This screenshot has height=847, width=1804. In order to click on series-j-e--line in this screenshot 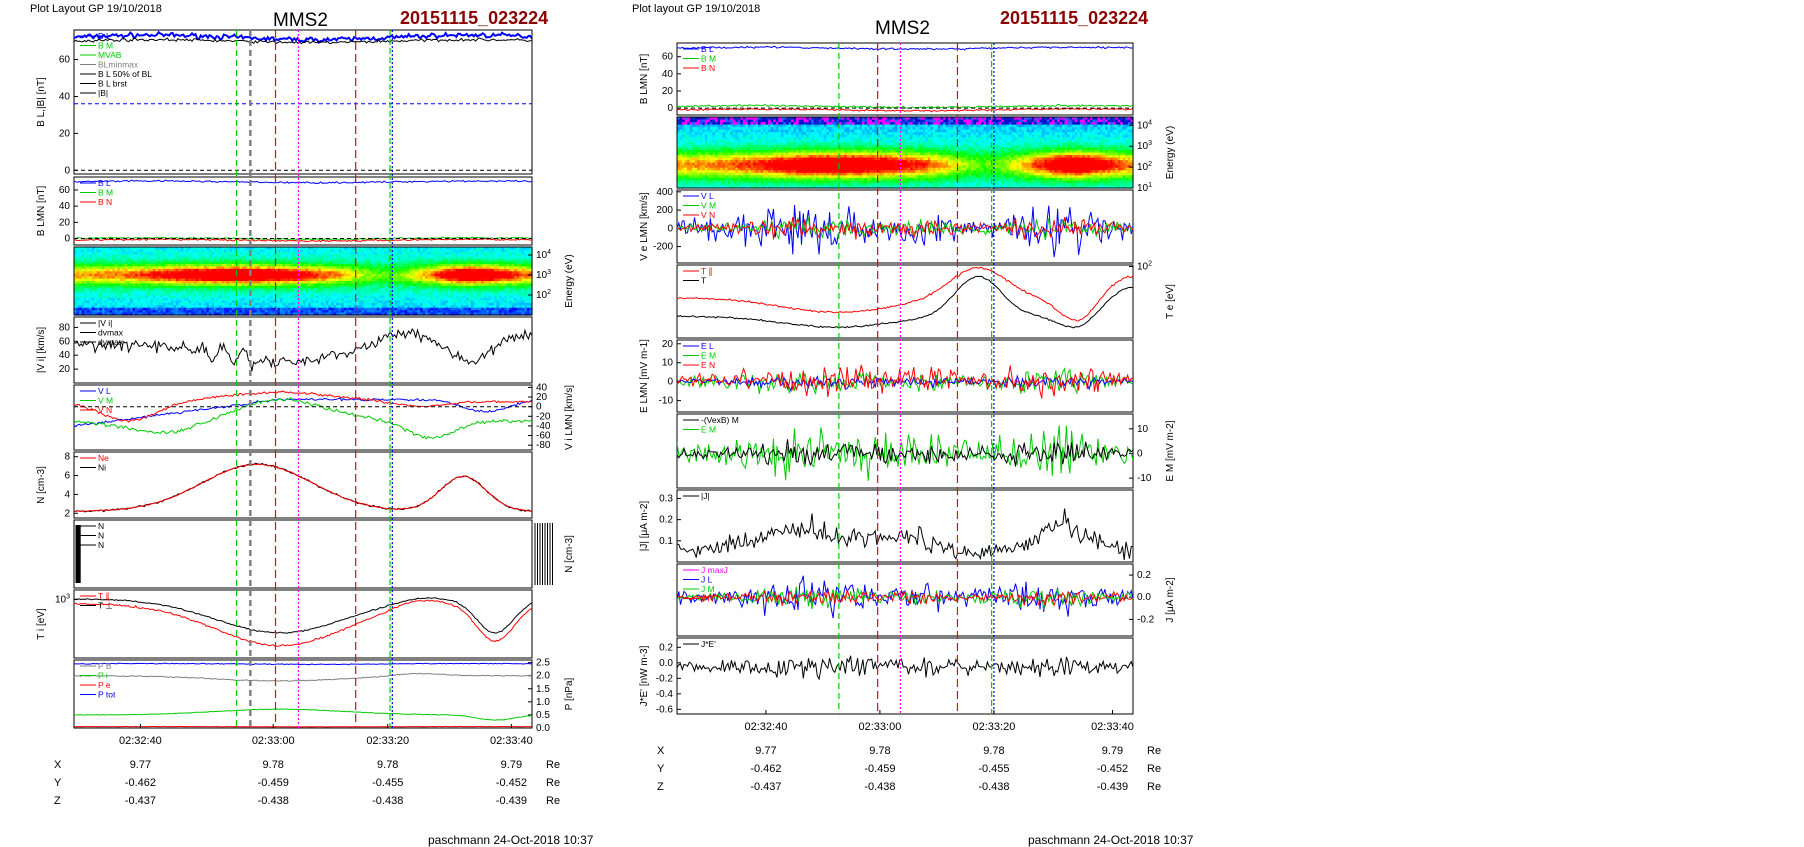, I will do `click(905, 667)`.